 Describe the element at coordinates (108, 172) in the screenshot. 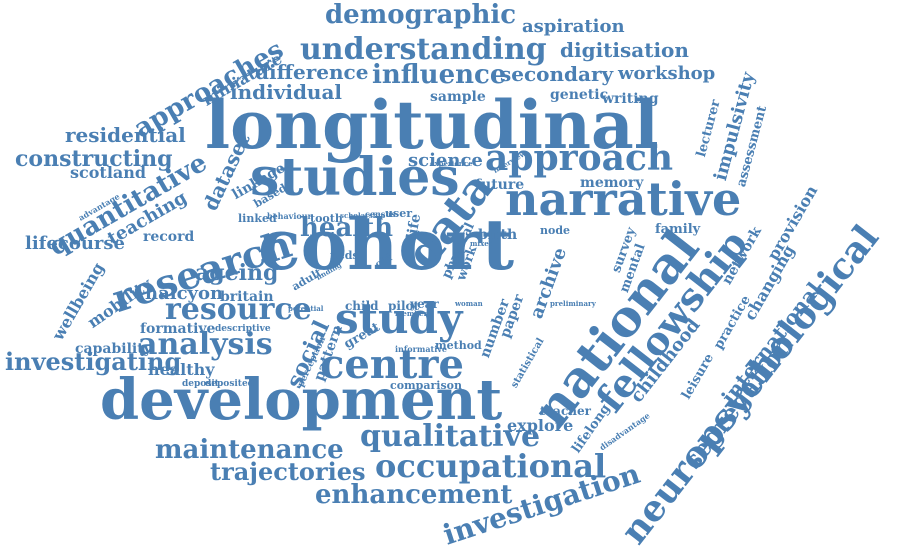

I see `word-scotland: scotland` at that location.